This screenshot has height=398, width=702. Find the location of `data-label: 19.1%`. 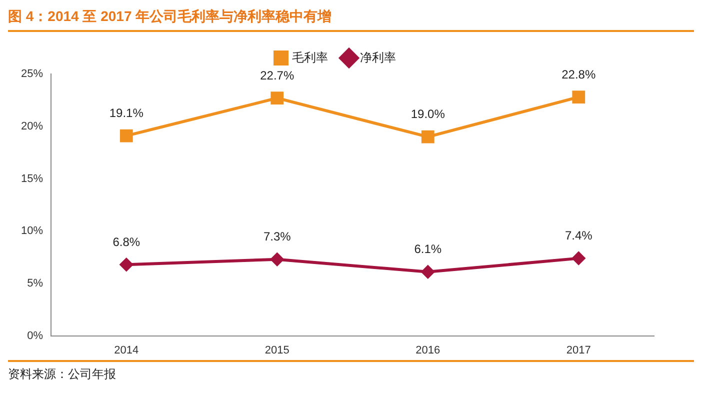

data-label: 19.1% is located at coordinates (126, 113).